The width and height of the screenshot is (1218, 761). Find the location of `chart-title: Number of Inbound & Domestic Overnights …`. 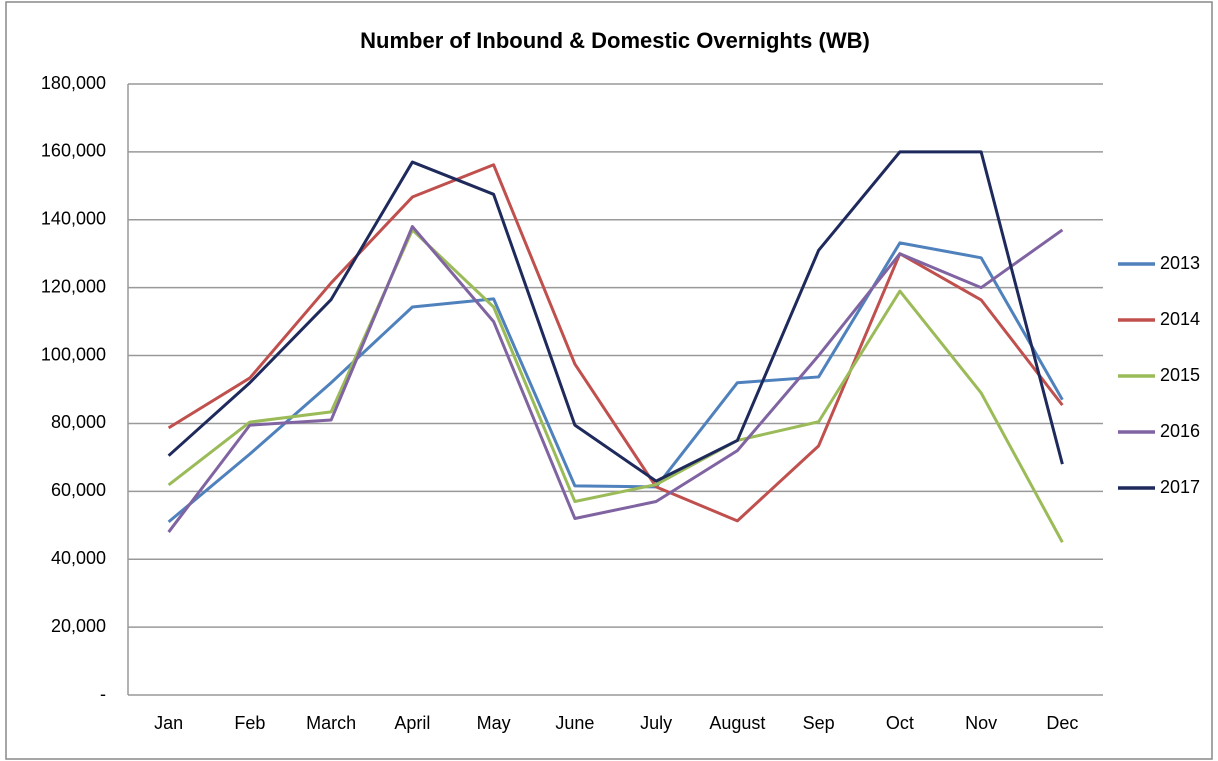

chart-title: Number of Inbound & Domestic Overnights … is located at coordinates (615, 40).